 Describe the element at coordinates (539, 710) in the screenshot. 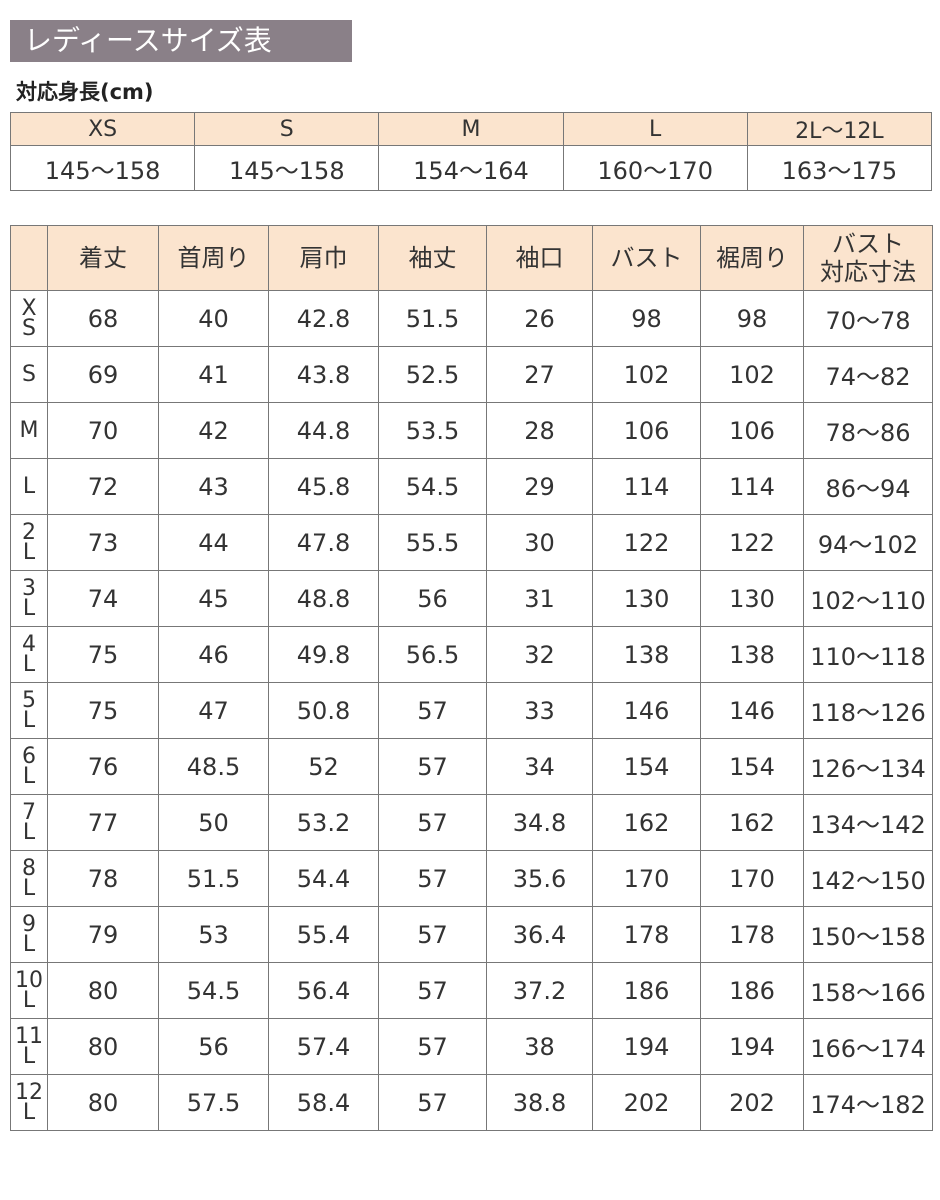

I see `measure-cell: 33` at that location.